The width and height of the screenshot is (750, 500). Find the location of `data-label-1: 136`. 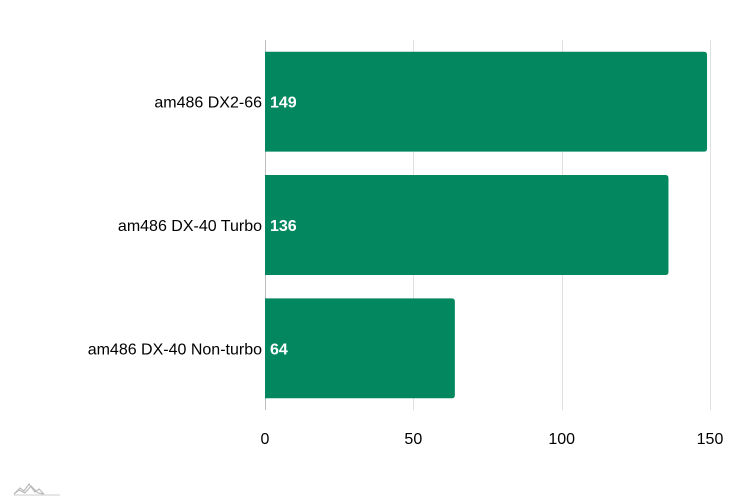

data-label-1: 136 is located at coordinates (283, 226).